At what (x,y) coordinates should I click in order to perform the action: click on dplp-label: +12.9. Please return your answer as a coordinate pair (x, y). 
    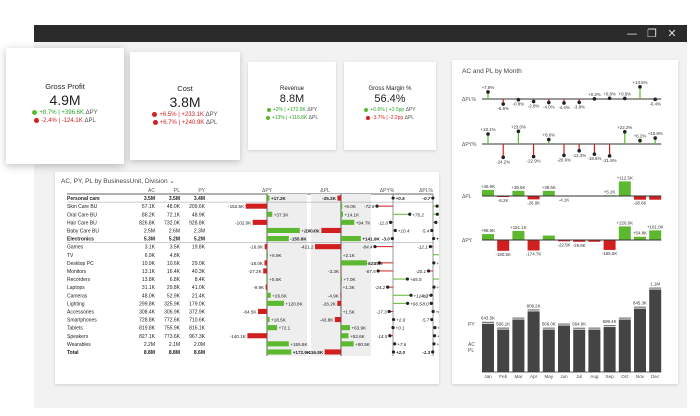
    Looking at the image, I should click on (438, 222).